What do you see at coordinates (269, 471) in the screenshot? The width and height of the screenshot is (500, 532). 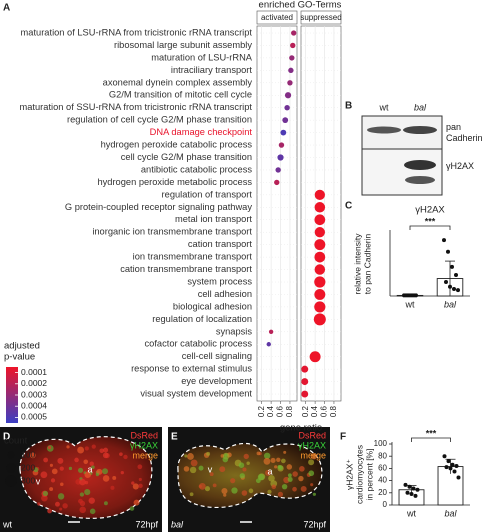 I see `region-label: a` at bounding box center [269, 471].